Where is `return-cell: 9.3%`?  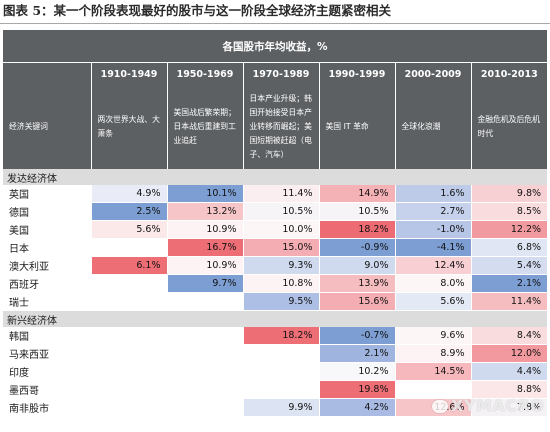 return-cell: 9.3% is located at coordinates (280, 265).